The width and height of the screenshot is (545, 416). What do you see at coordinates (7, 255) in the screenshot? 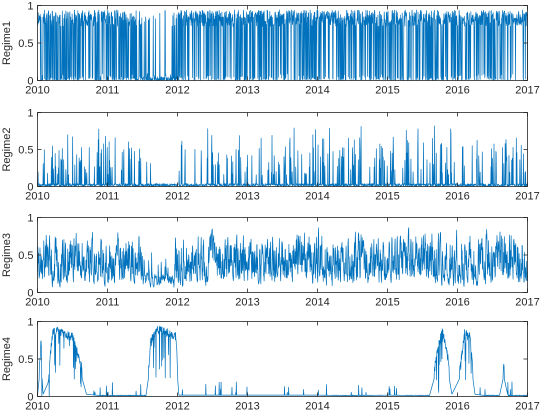
I see `y-axis-label: Regime3` at bounding box center [7, 255].